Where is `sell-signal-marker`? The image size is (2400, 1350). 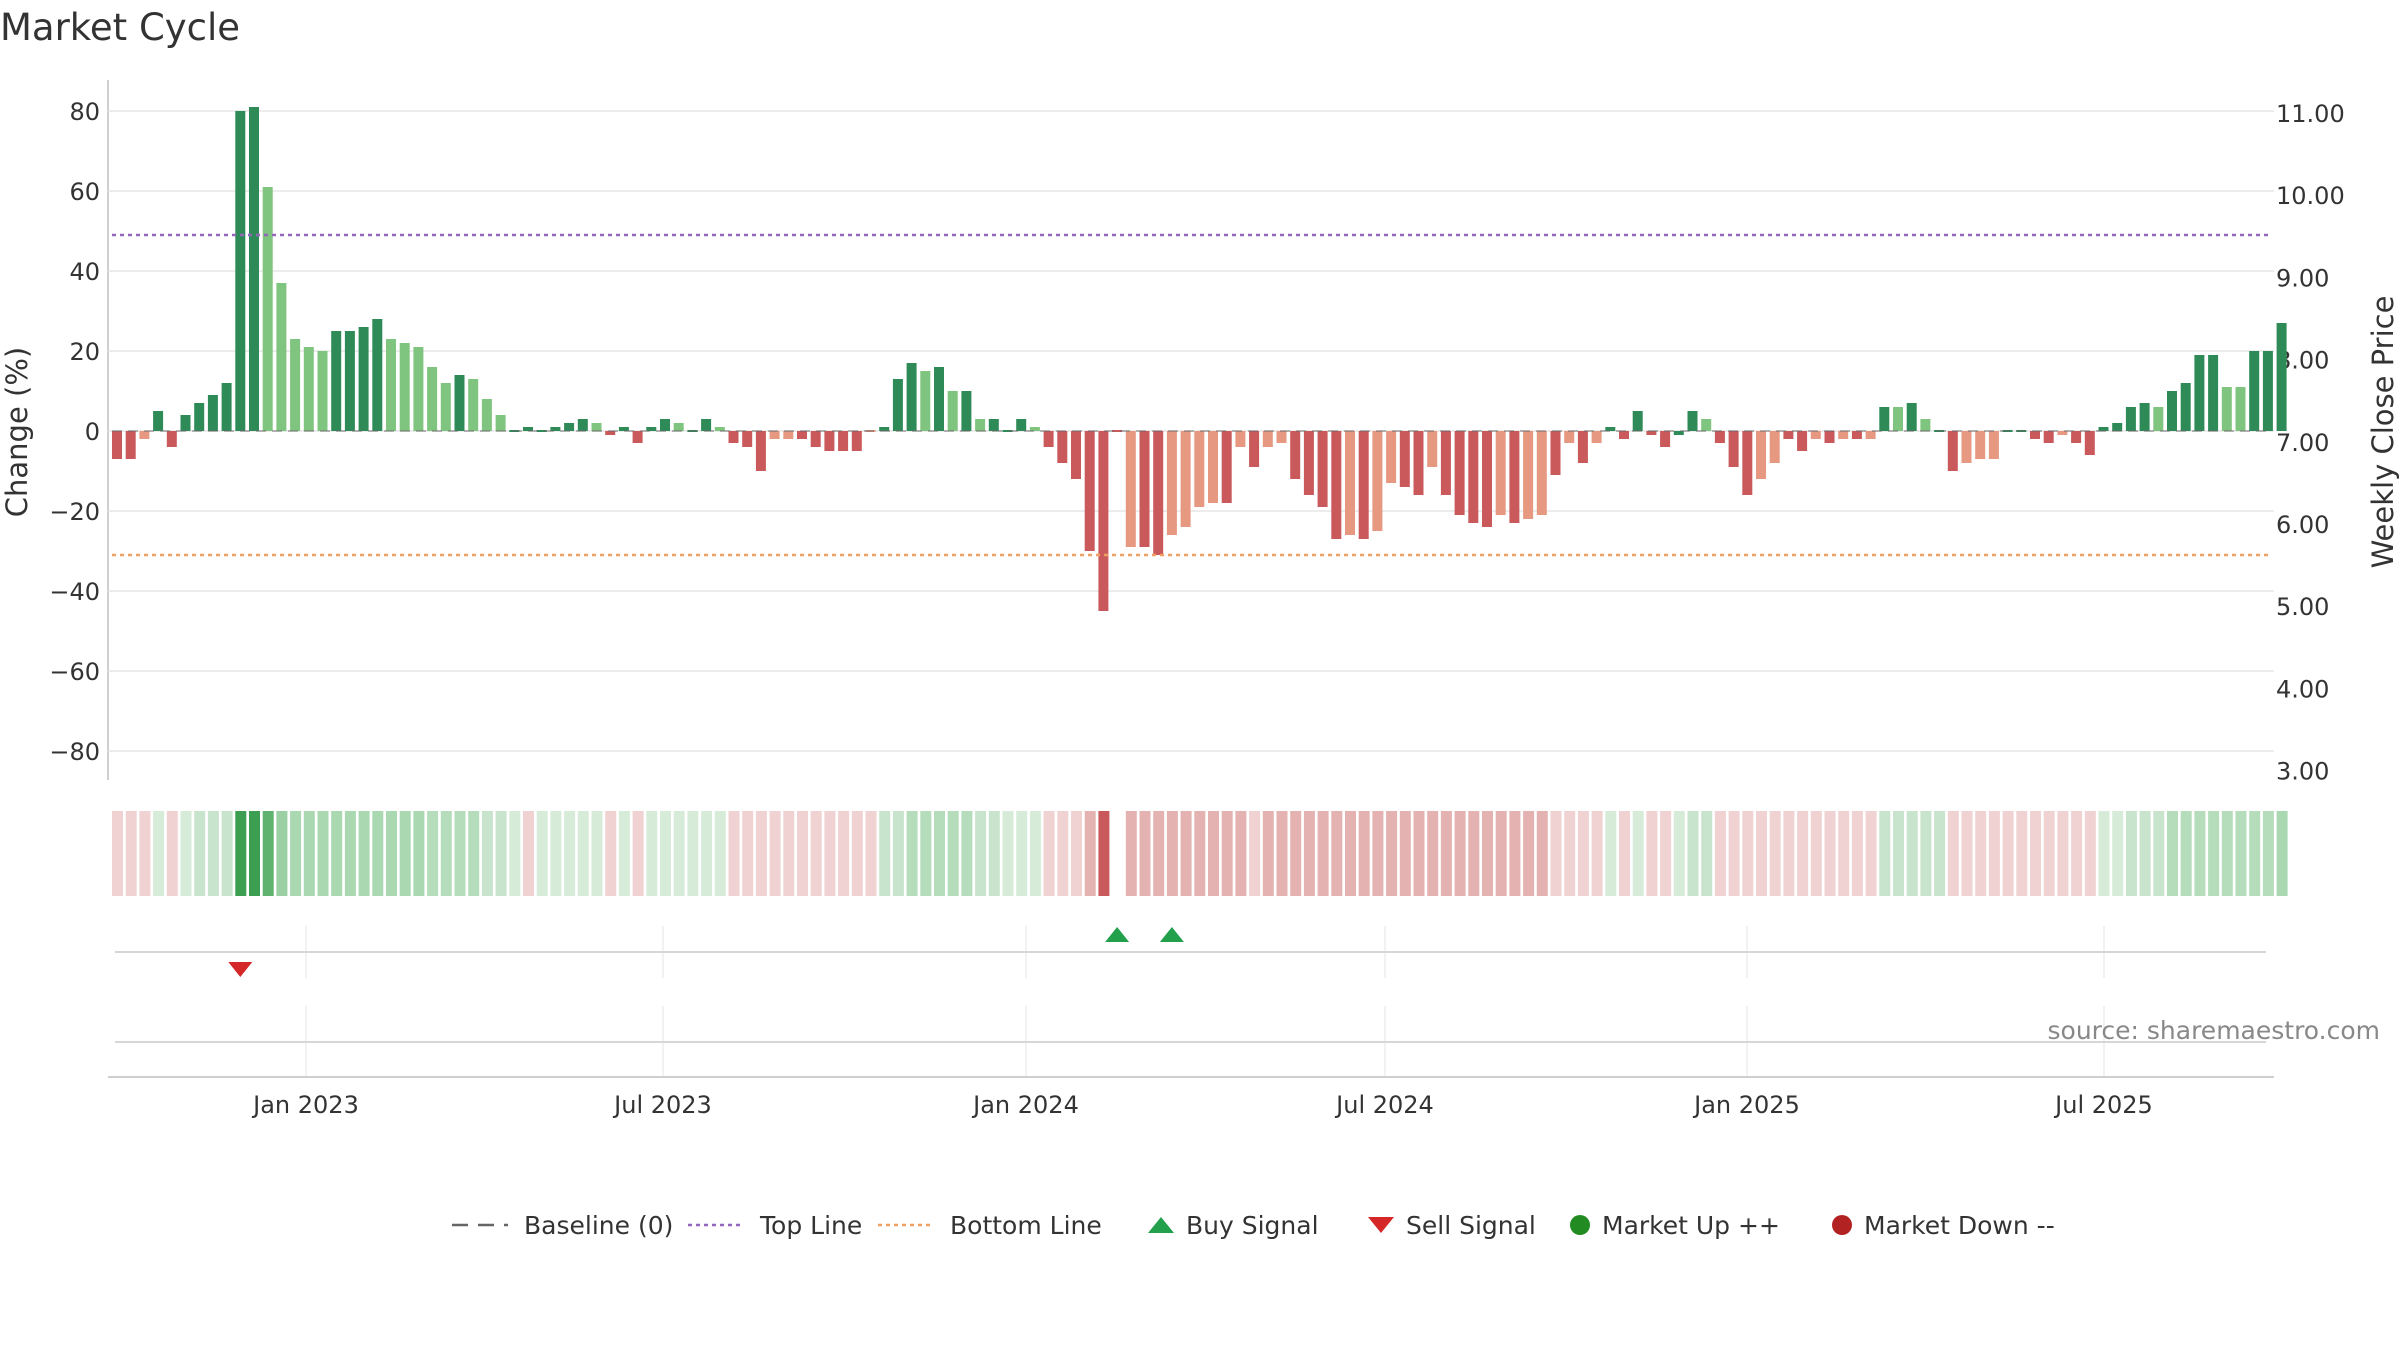
sell-signal-marker is located at coordinates (240, 969).